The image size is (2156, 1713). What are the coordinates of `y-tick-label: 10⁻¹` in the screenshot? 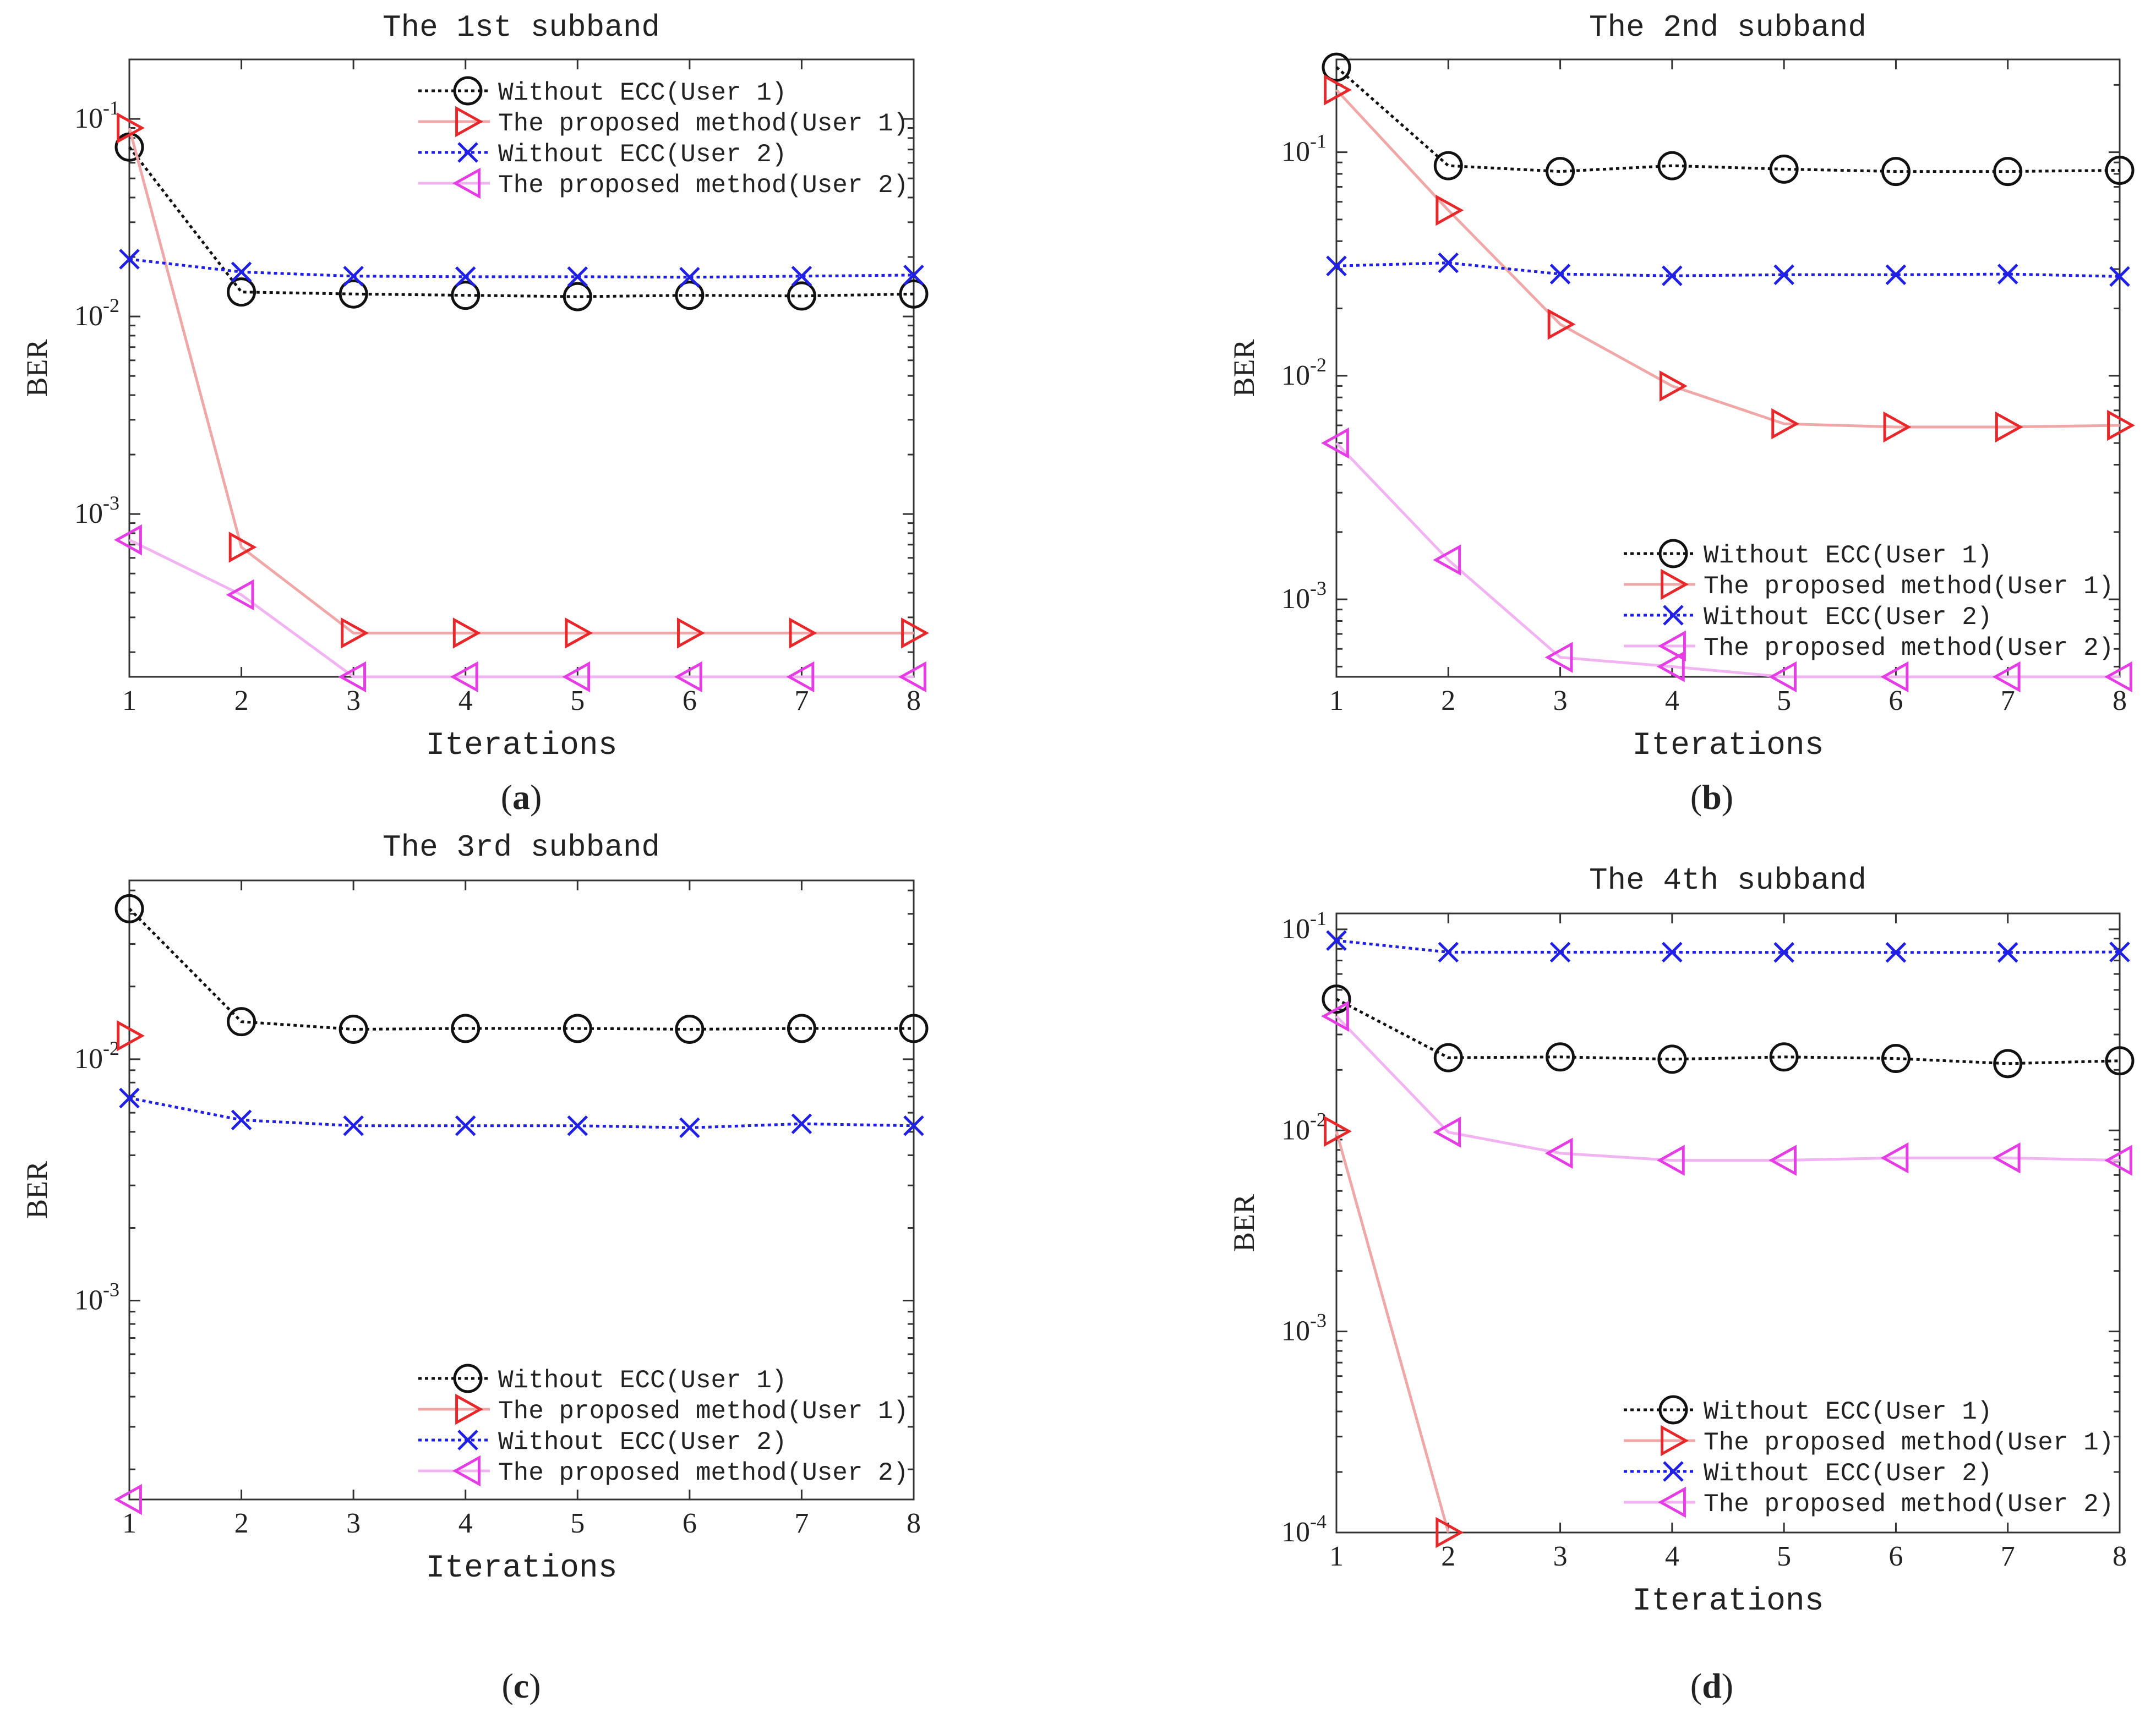 It's located at (1304, 926).